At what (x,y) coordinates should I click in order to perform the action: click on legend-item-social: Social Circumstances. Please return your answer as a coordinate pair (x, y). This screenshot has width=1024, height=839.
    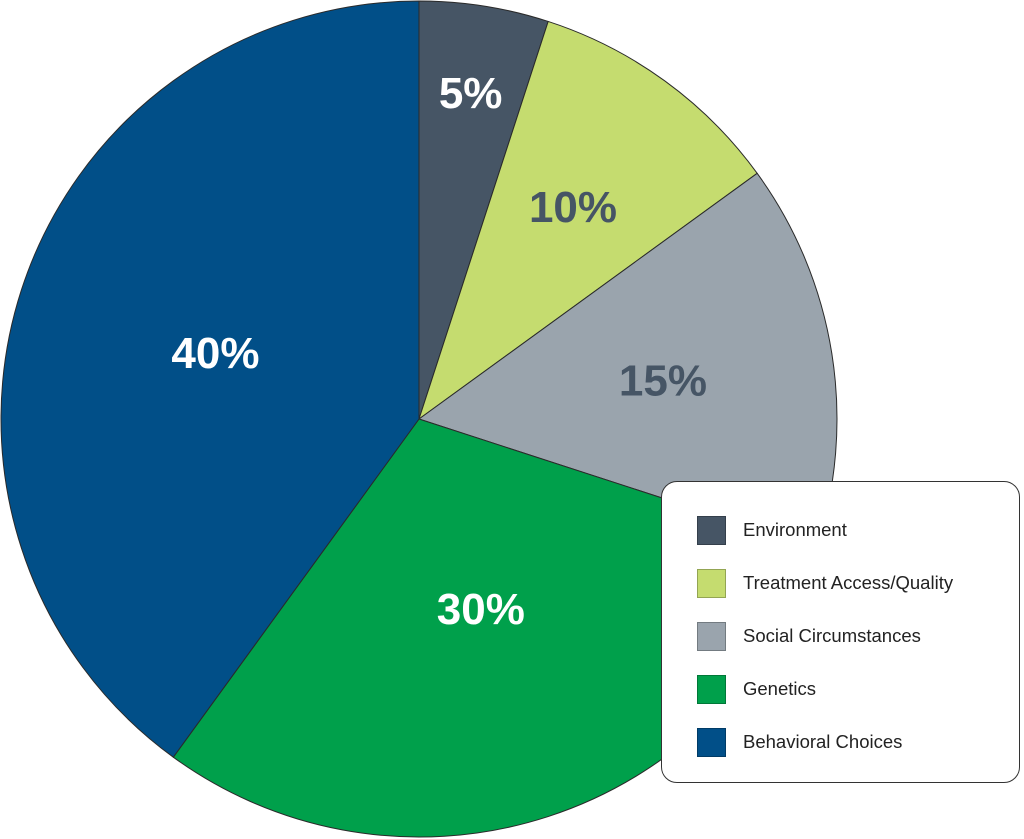
    Looking at the image, I should click on (809, 636).